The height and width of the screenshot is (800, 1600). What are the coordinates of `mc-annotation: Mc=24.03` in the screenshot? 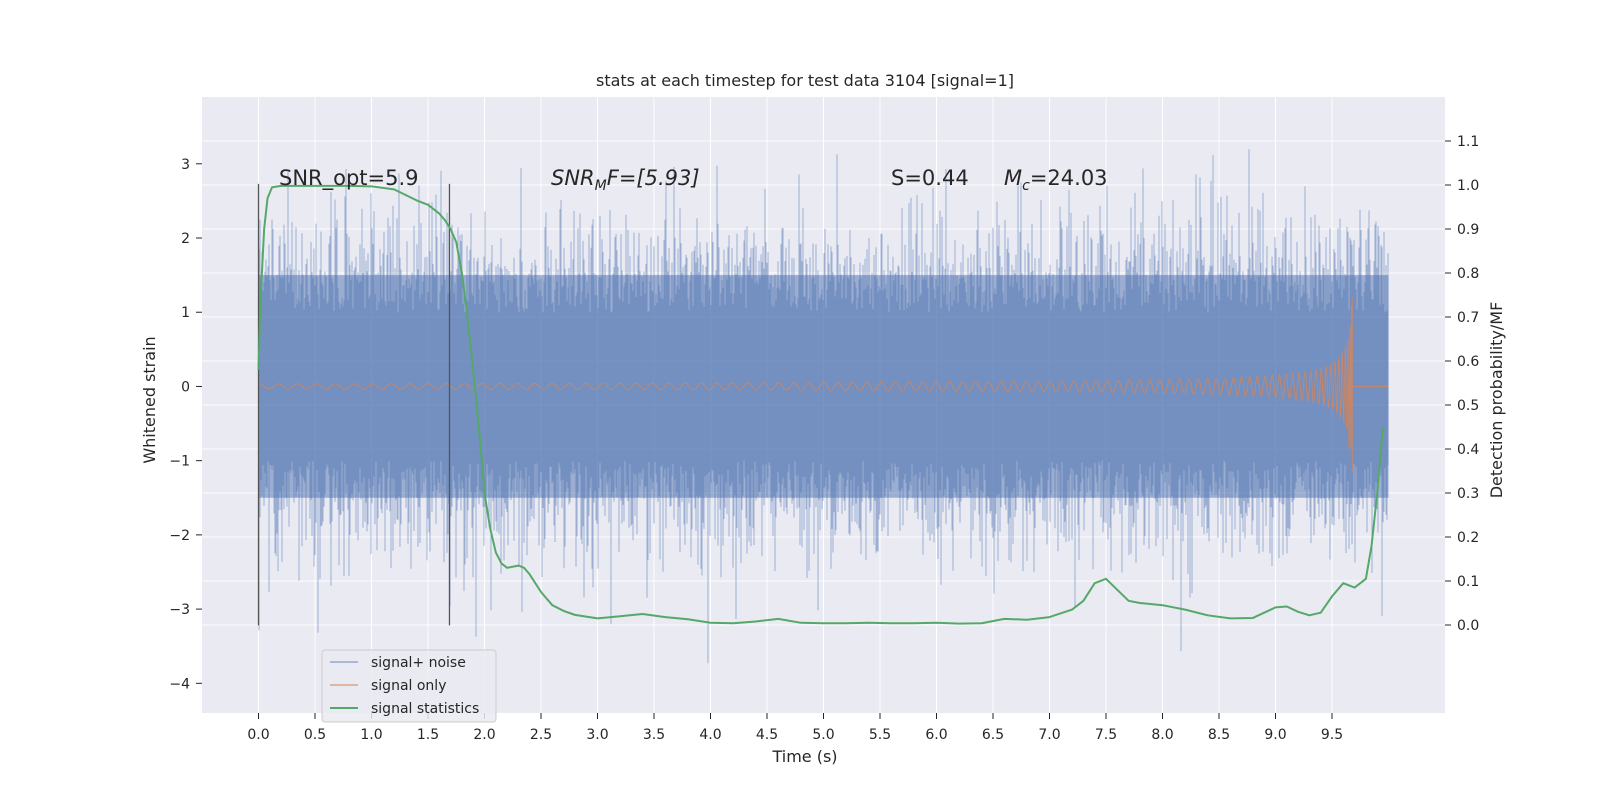 It's located at (1056, 180).